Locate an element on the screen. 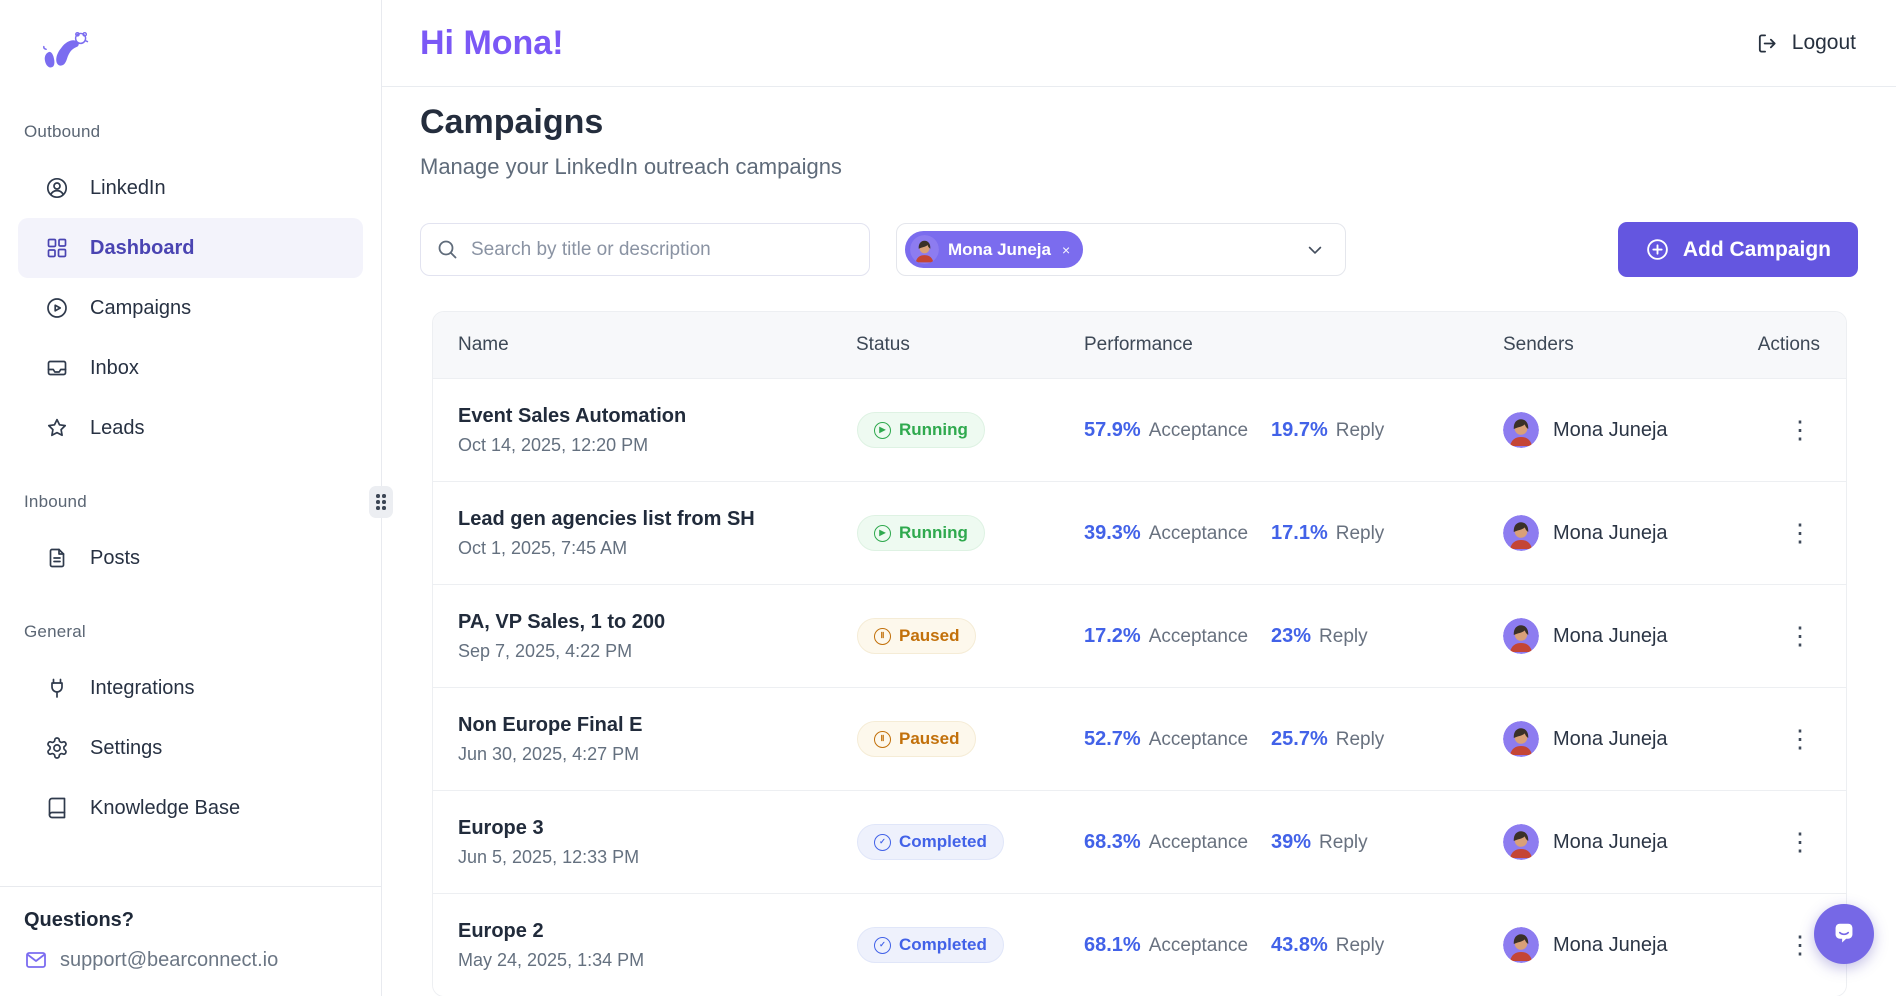  campaign-date: Oct 14, 2025, 12:20 PM is located at coordinates (553, 444).